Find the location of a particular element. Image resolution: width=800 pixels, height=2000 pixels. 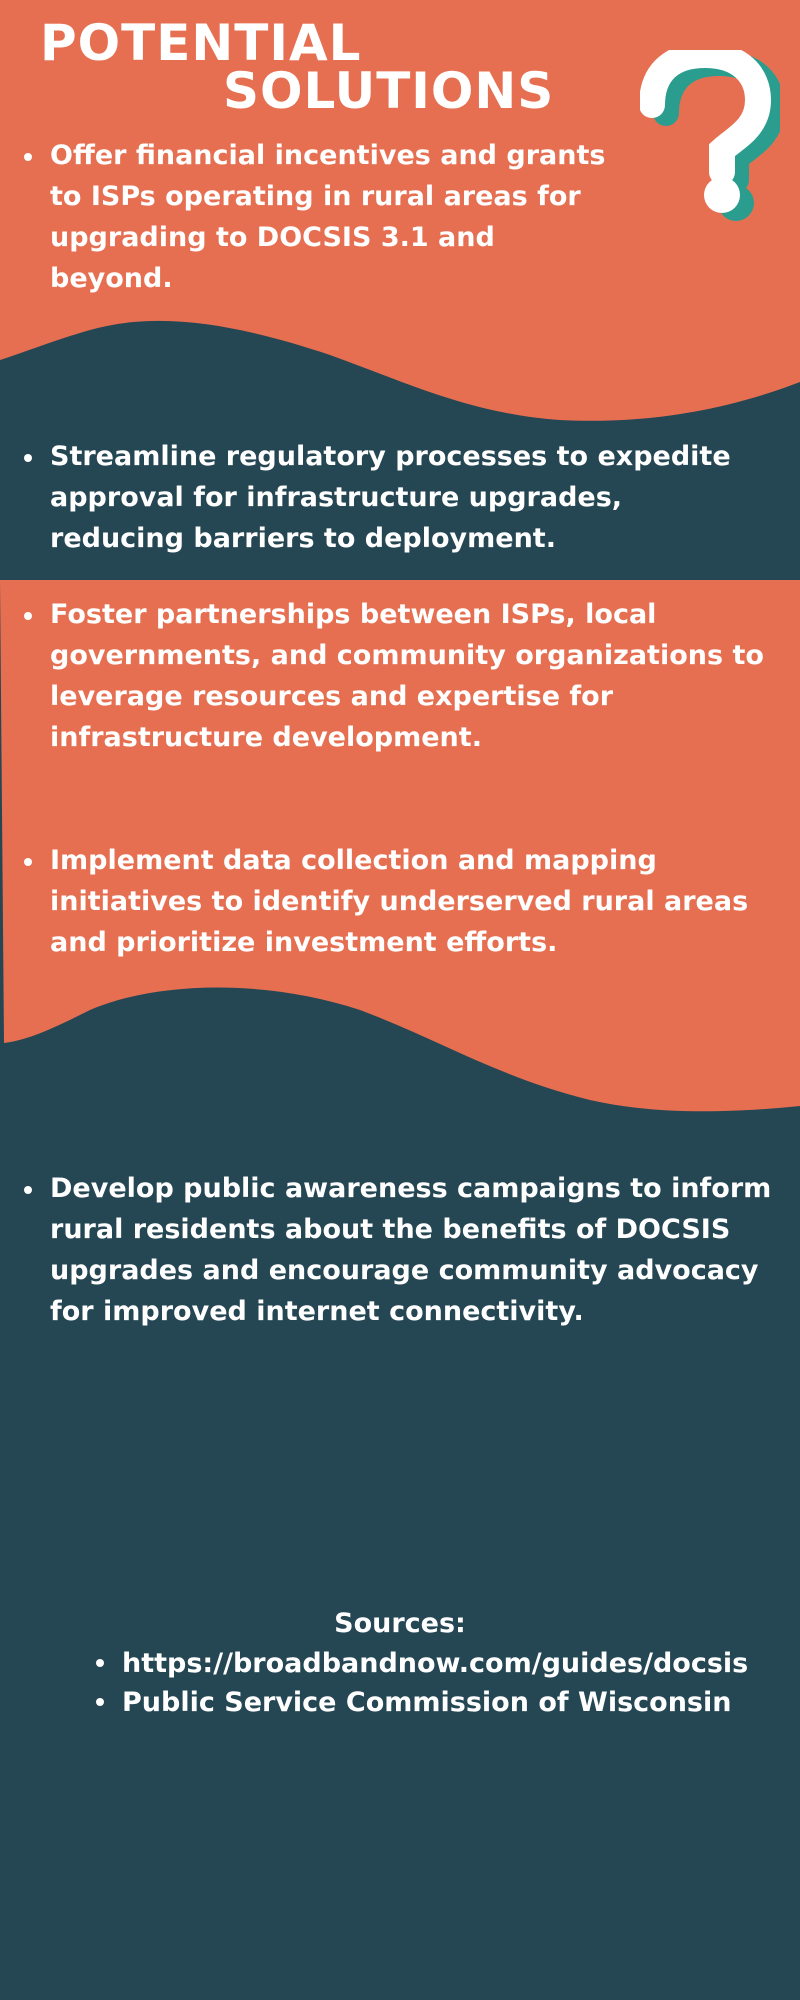

source-item-psc-wisconsin: Public Service Commission of Wisconsin is located at coordinates (421, 1702).